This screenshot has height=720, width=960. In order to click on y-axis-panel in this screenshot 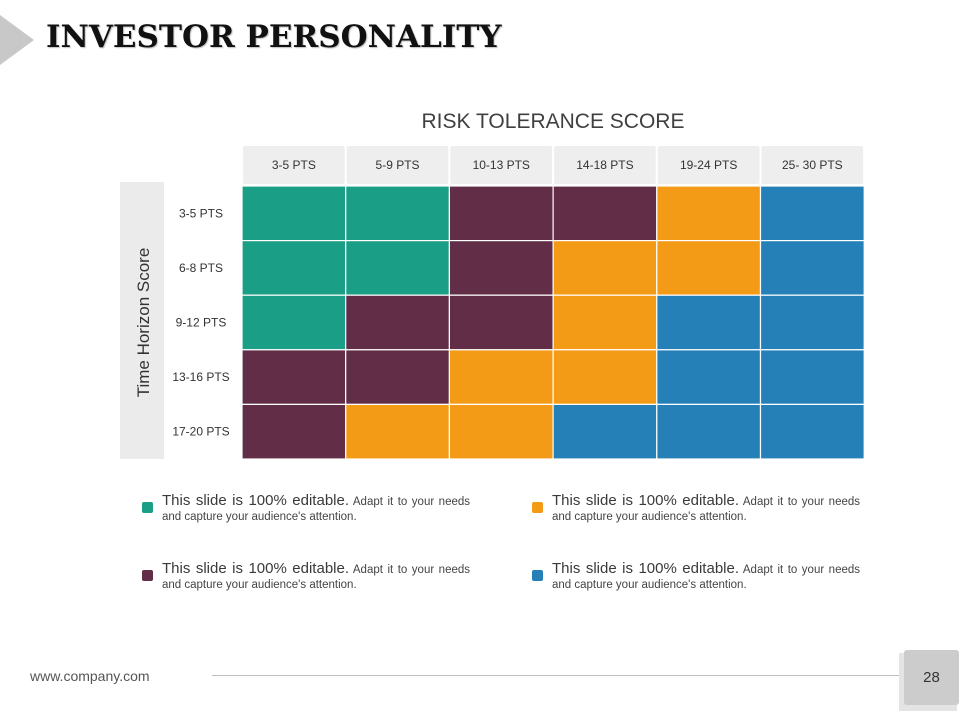, I will do `click(142, 320)`.